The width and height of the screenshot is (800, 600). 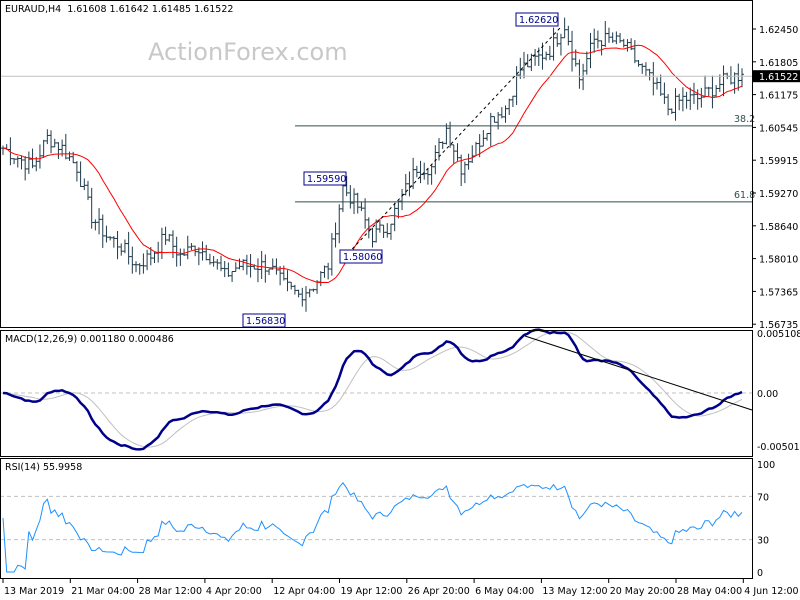 I want to click on current-price-box, so click(x=776, y=76).